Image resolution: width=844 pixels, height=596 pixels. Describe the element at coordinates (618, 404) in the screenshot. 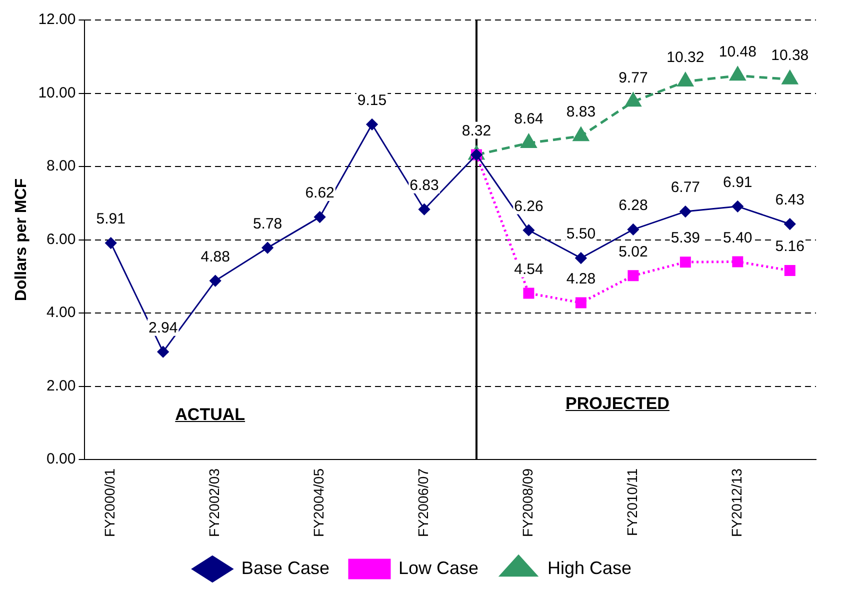

I see `annotation: PROJECTED` at that location.